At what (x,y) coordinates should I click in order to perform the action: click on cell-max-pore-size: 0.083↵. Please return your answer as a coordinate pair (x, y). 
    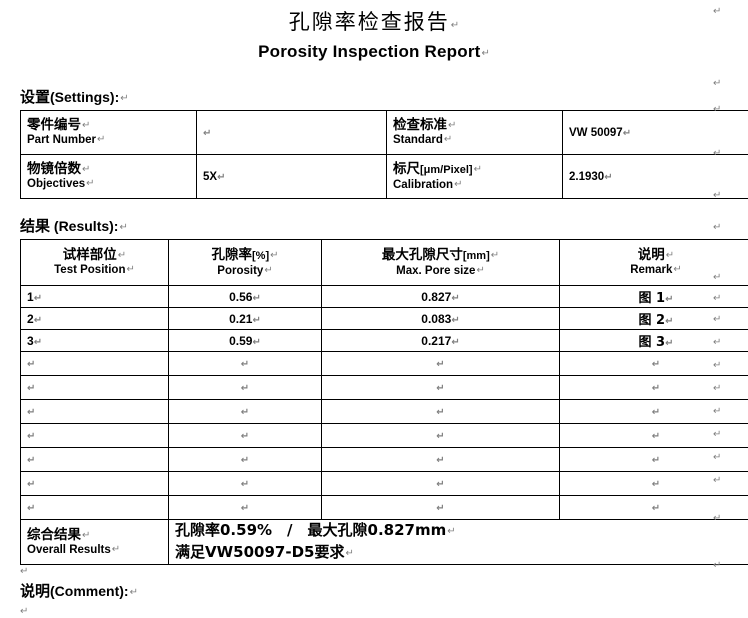
    Looking at the image, I should click on (441, 319).